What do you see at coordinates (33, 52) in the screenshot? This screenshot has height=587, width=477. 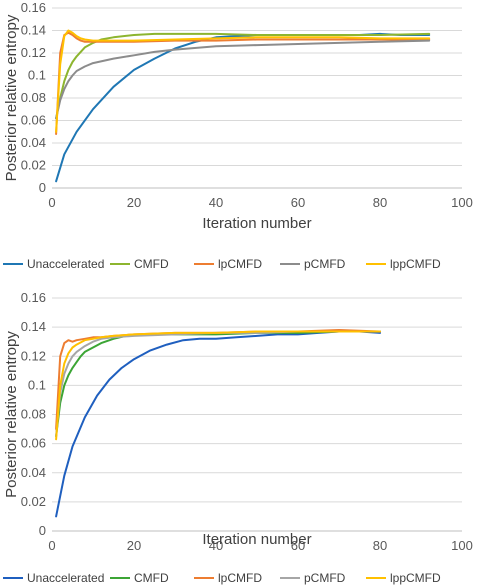 I see `chart-0-ytick-label: 0.12` at bounding box center [33, 52].